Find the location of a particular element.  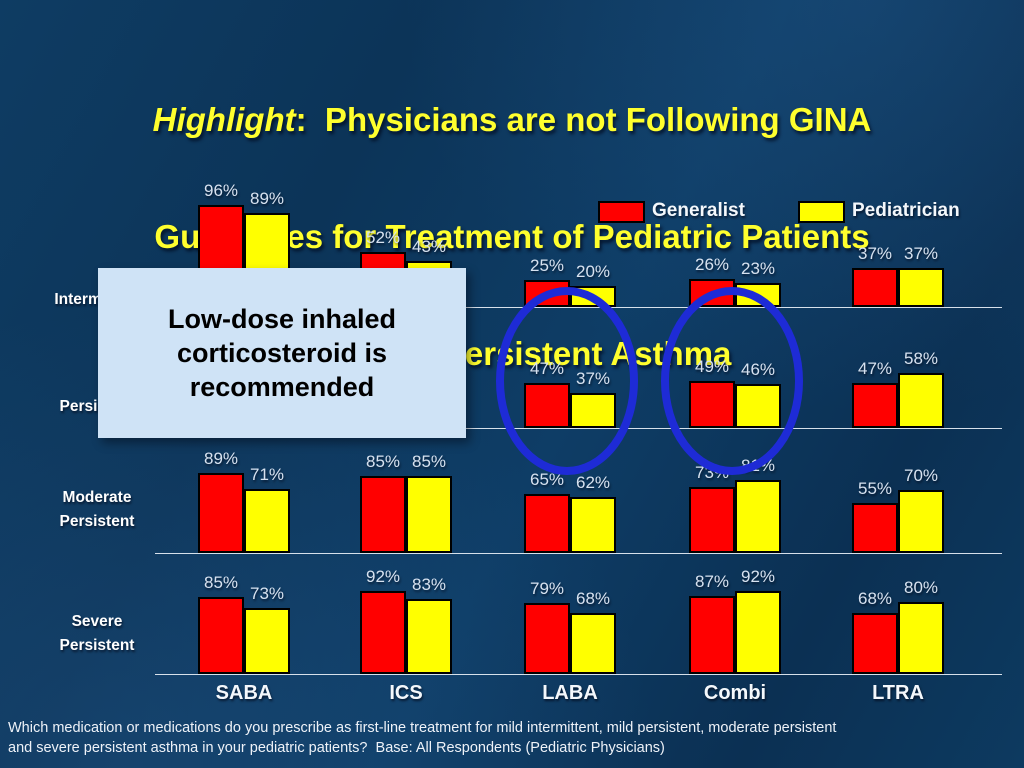

value-label-generalist-saba-moderate-persistent: 89% is located at coordinates (221, 458).